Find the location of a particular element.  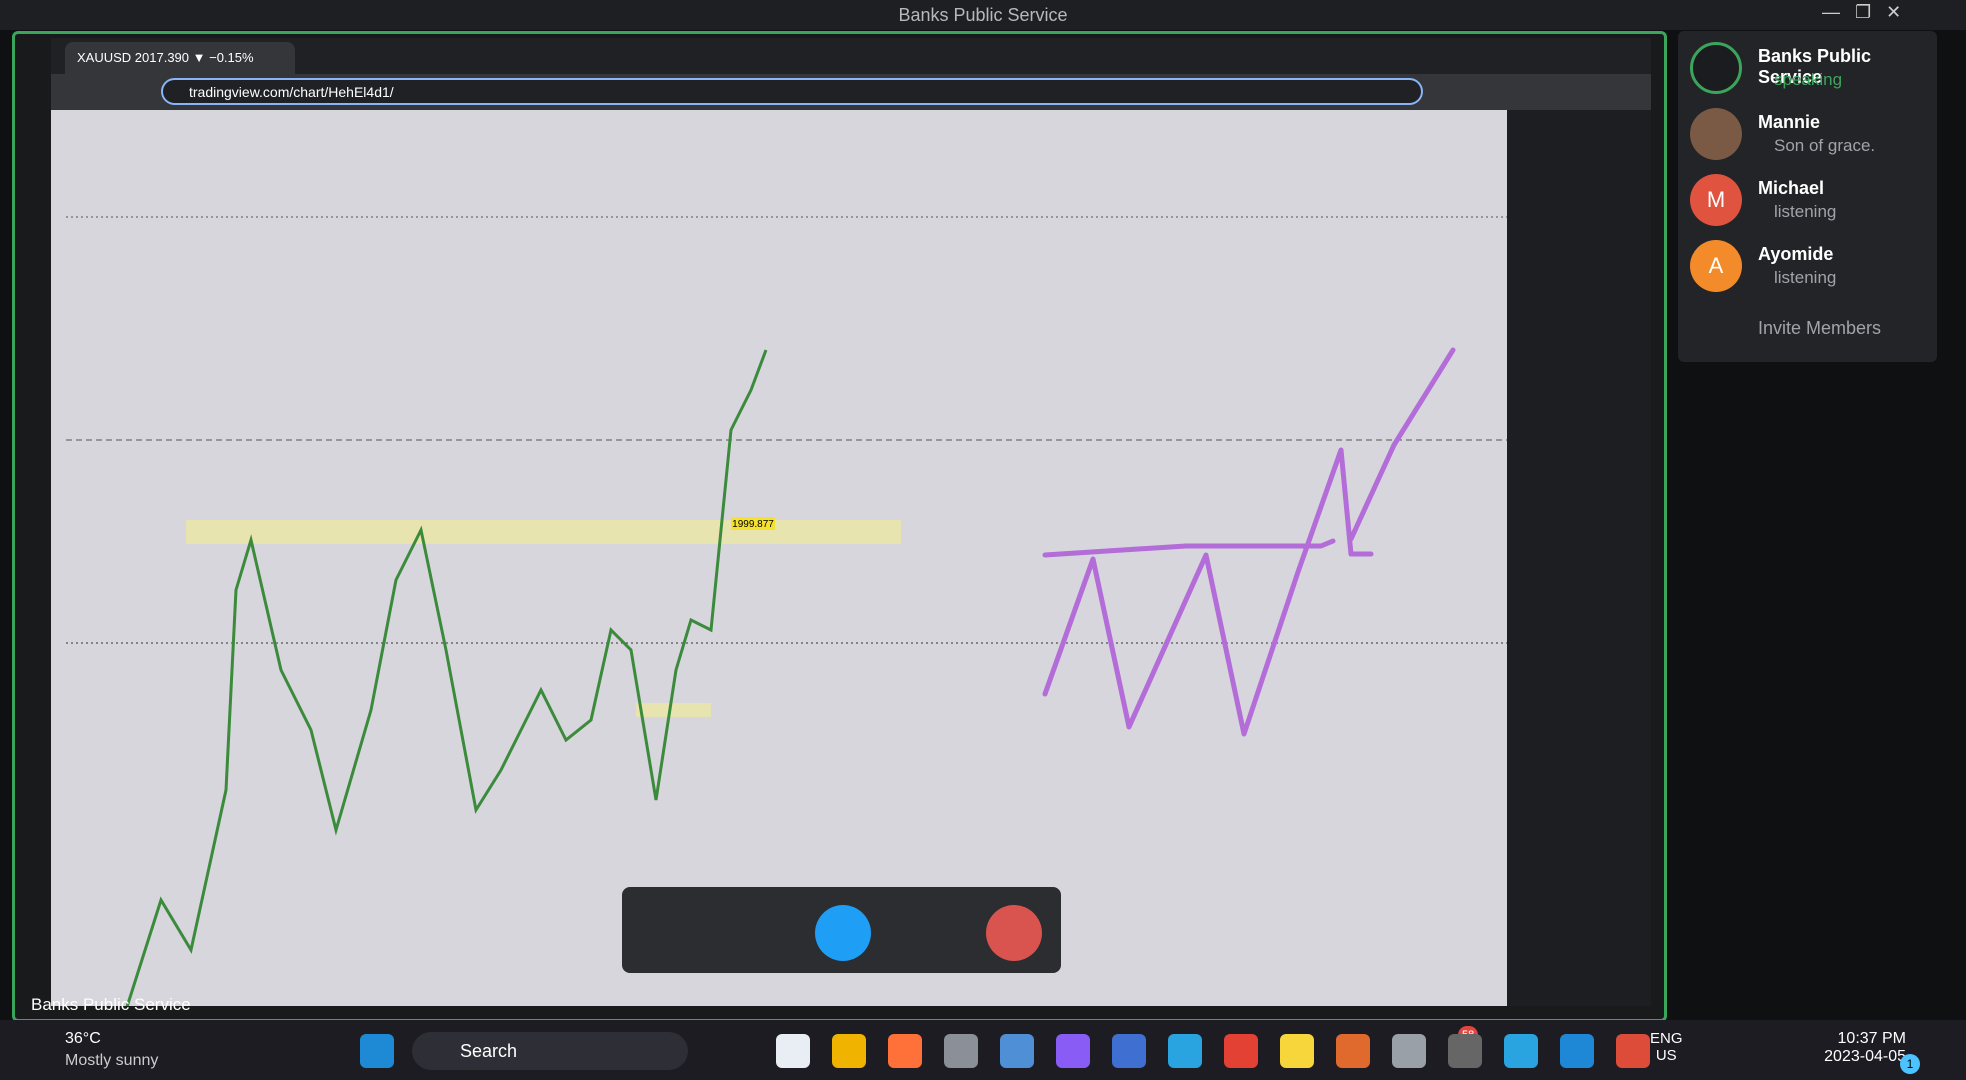

search-box: Search is located at coordinates (550, 1051).